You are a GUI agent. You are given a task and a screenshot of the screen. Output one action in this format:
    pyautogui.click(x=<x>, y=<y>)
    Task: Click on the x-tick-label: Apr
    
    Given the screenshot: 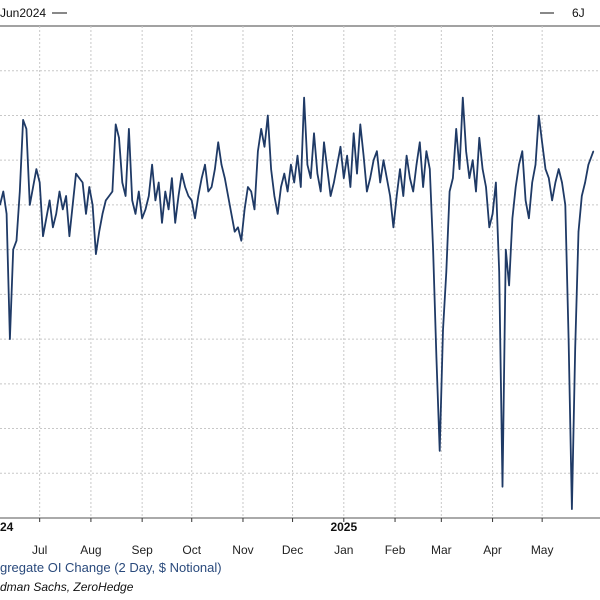 What is the action you would take?
    pyautogui.click(x=492, y=550)
    